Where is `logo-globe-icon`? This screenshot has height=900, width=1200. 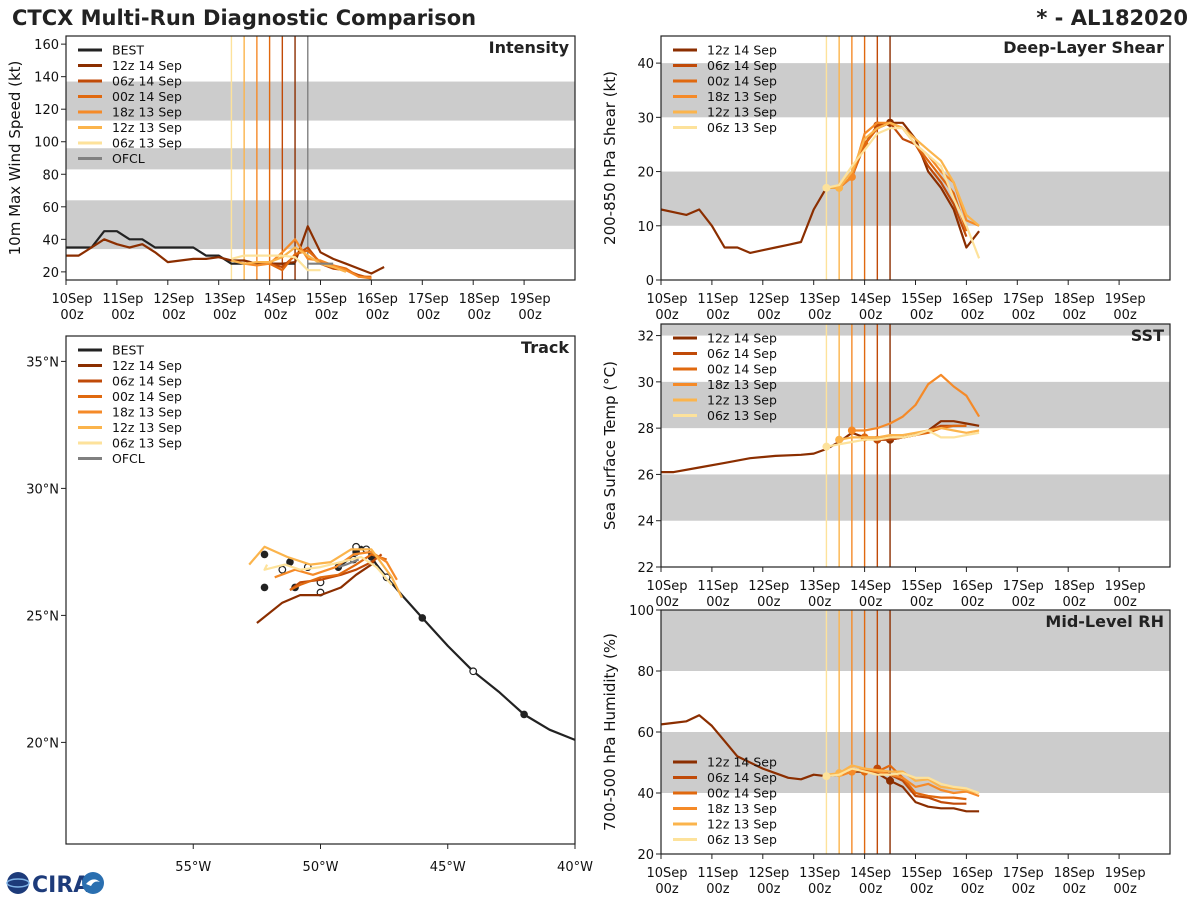
logo-globe-icon is located at coordinates (18, 883).